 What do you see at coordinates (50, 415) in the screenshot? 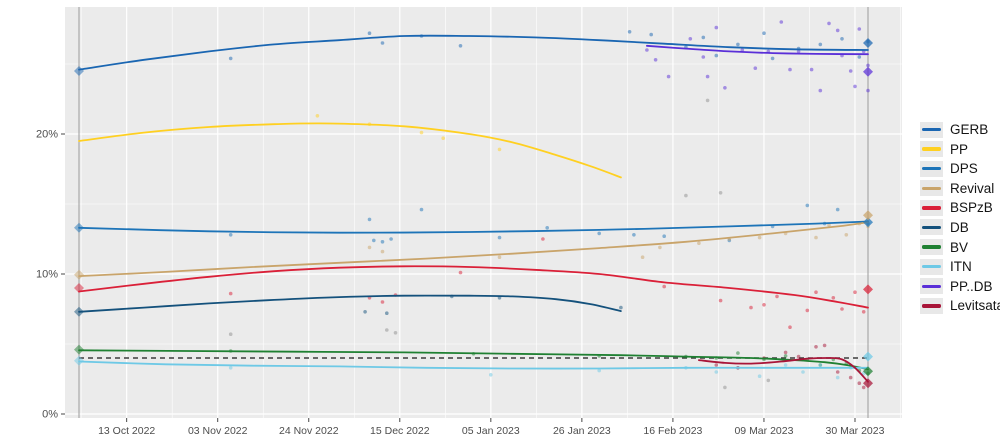
I see `y-tick-label: 0%` at bounding box center [50, 415].